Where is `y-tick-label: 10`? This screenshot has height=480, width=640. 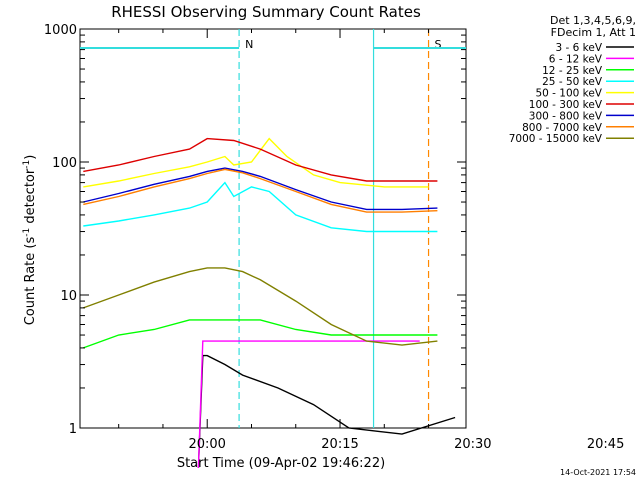 y-tick-label: 10 is located at coordinates (68, 296).